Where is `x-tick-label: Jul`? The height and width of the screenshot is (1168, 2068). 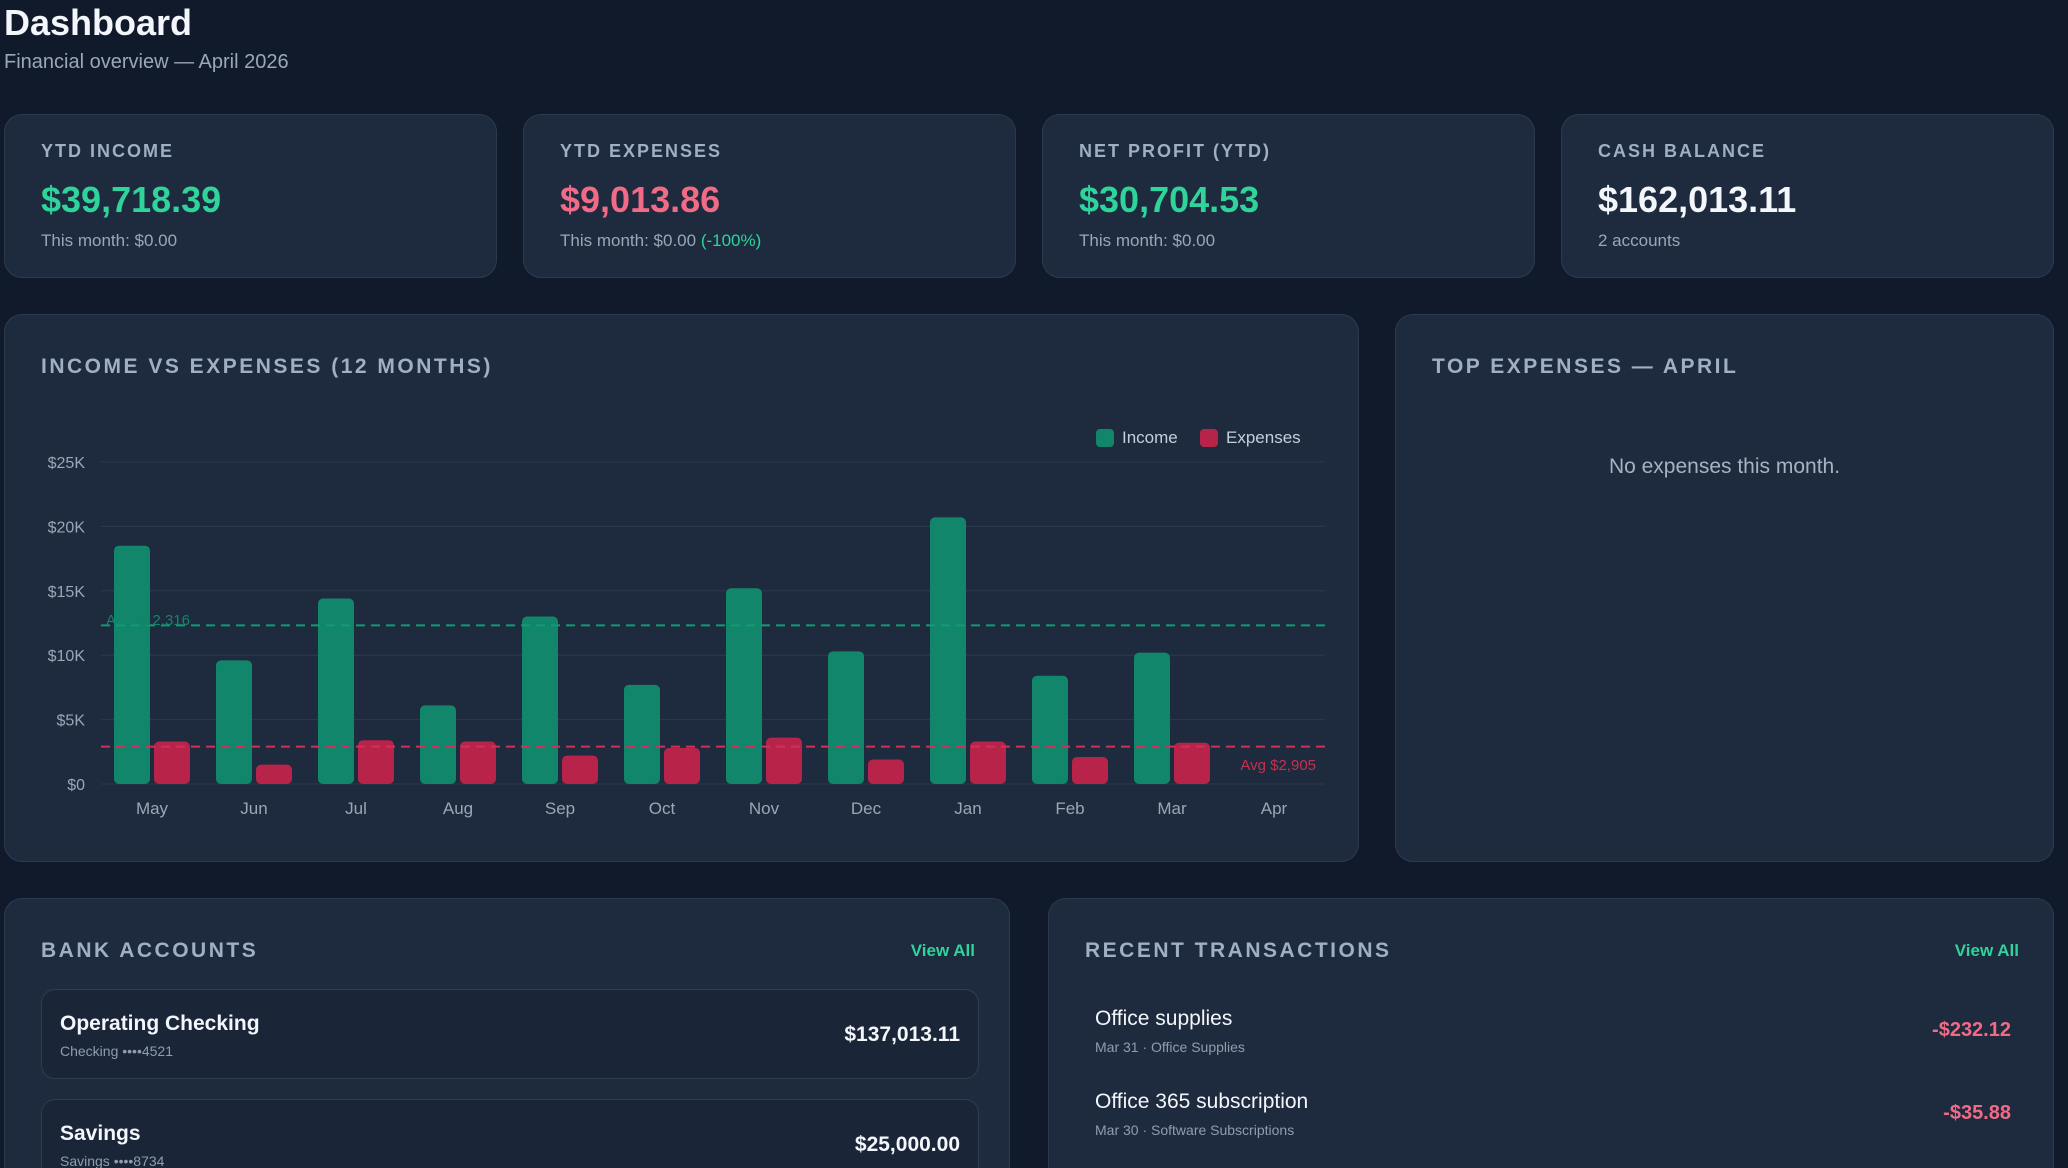 x-tick-label: Jul is located at coordinates (356, 808).